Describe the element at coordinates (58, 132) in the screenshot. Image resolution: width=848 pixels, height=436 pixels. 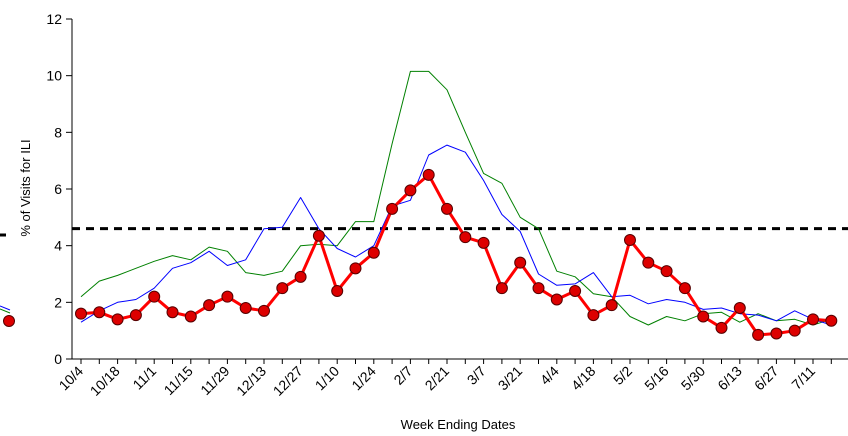
I see `y-tick-label: 8` at that location.